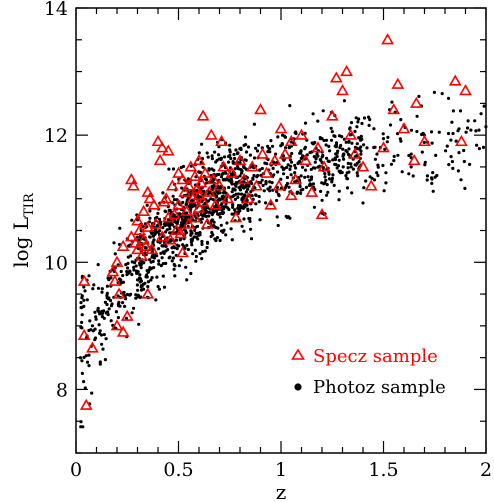 This screenshot has height=502, width=494. I want to click on x-tick-label: 1, so click(281, 470).